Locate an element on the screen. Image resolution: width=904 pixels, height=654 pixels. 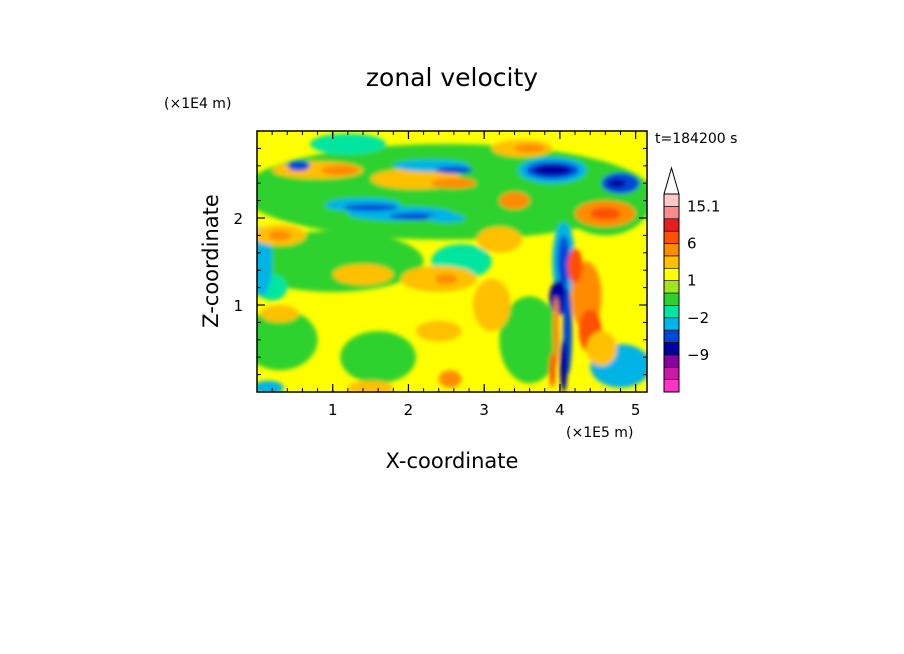
colorbar: 15.1 6 1 −2 −9 is located at coordinates (691, 279).